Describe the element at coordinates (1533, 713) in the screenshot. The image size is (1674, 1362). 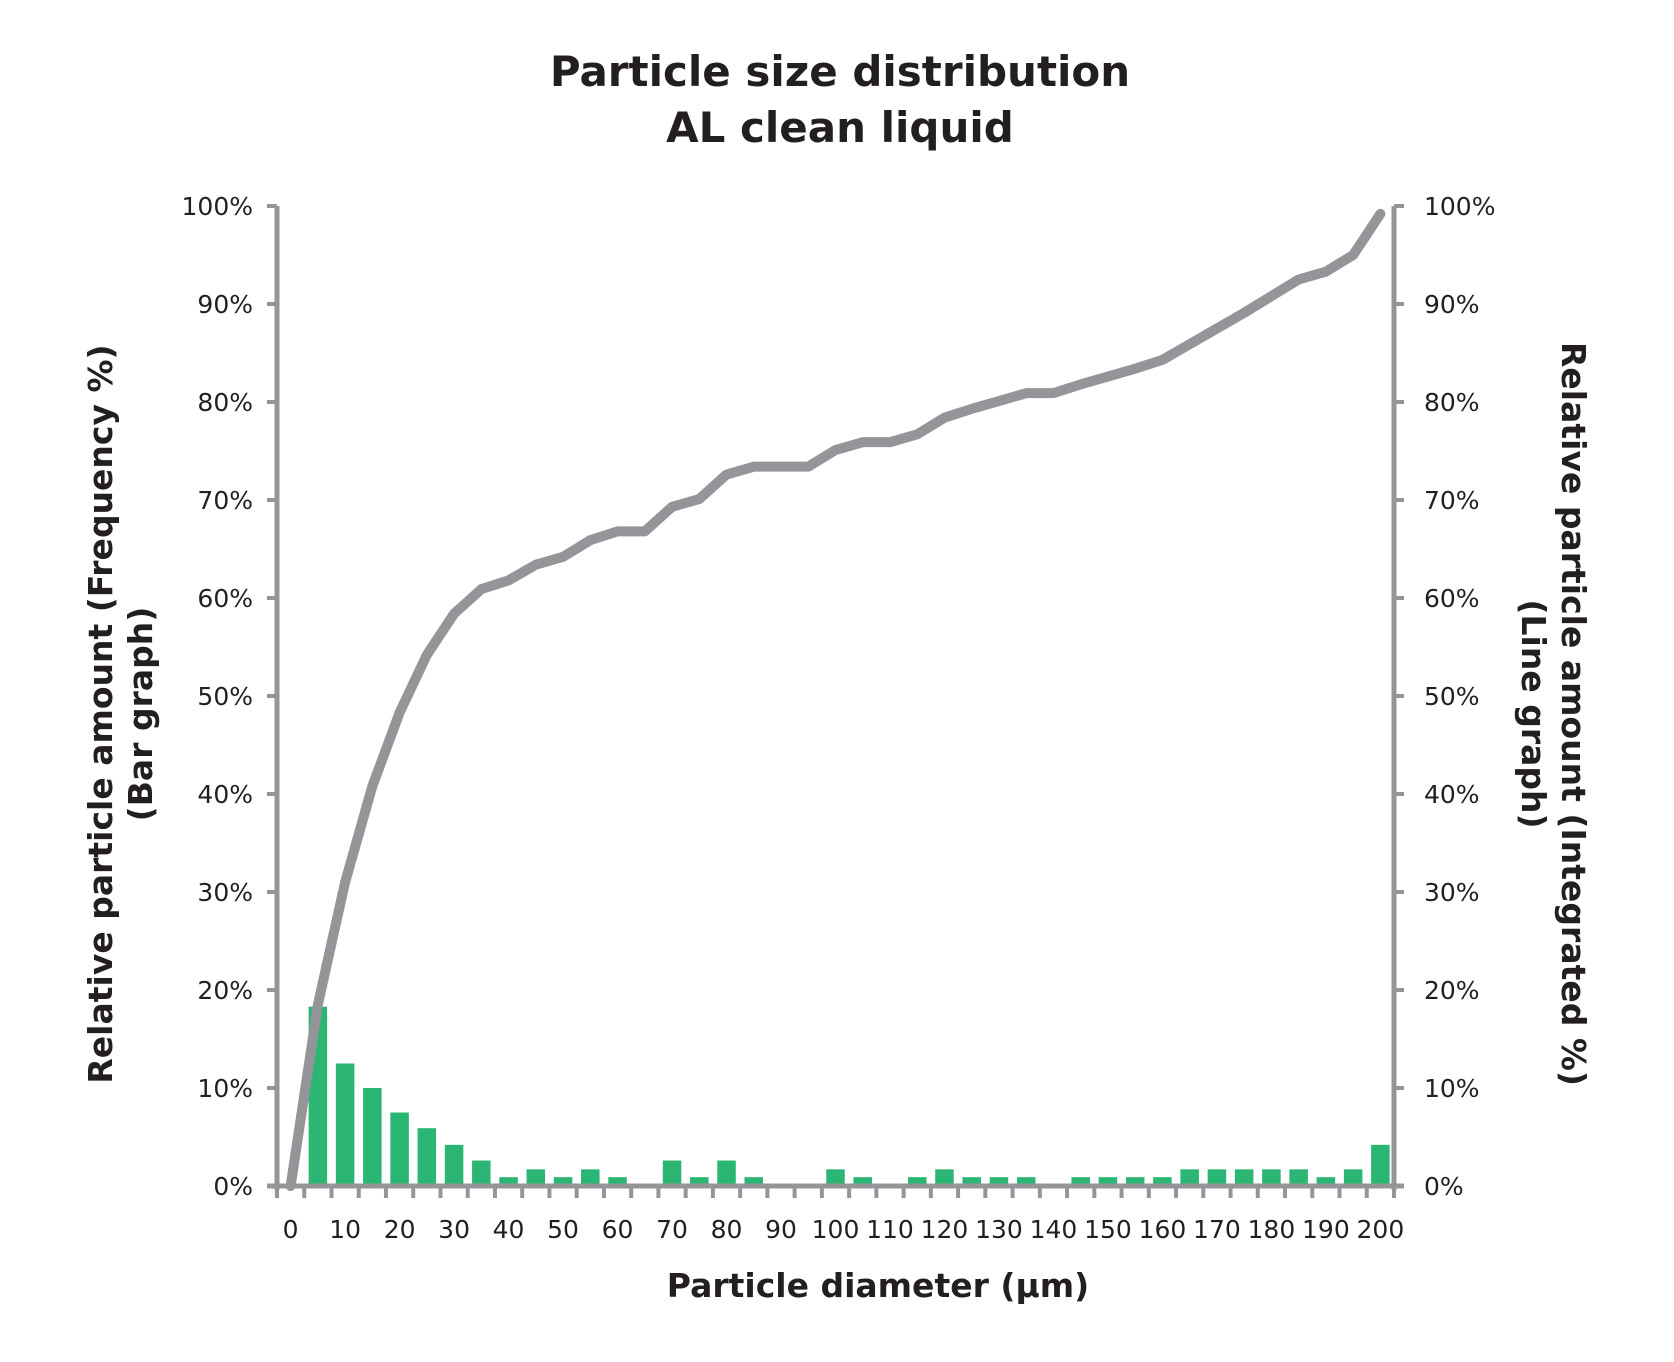
I see `right-y-axis-title-line-2: (Line graph)` at that location.